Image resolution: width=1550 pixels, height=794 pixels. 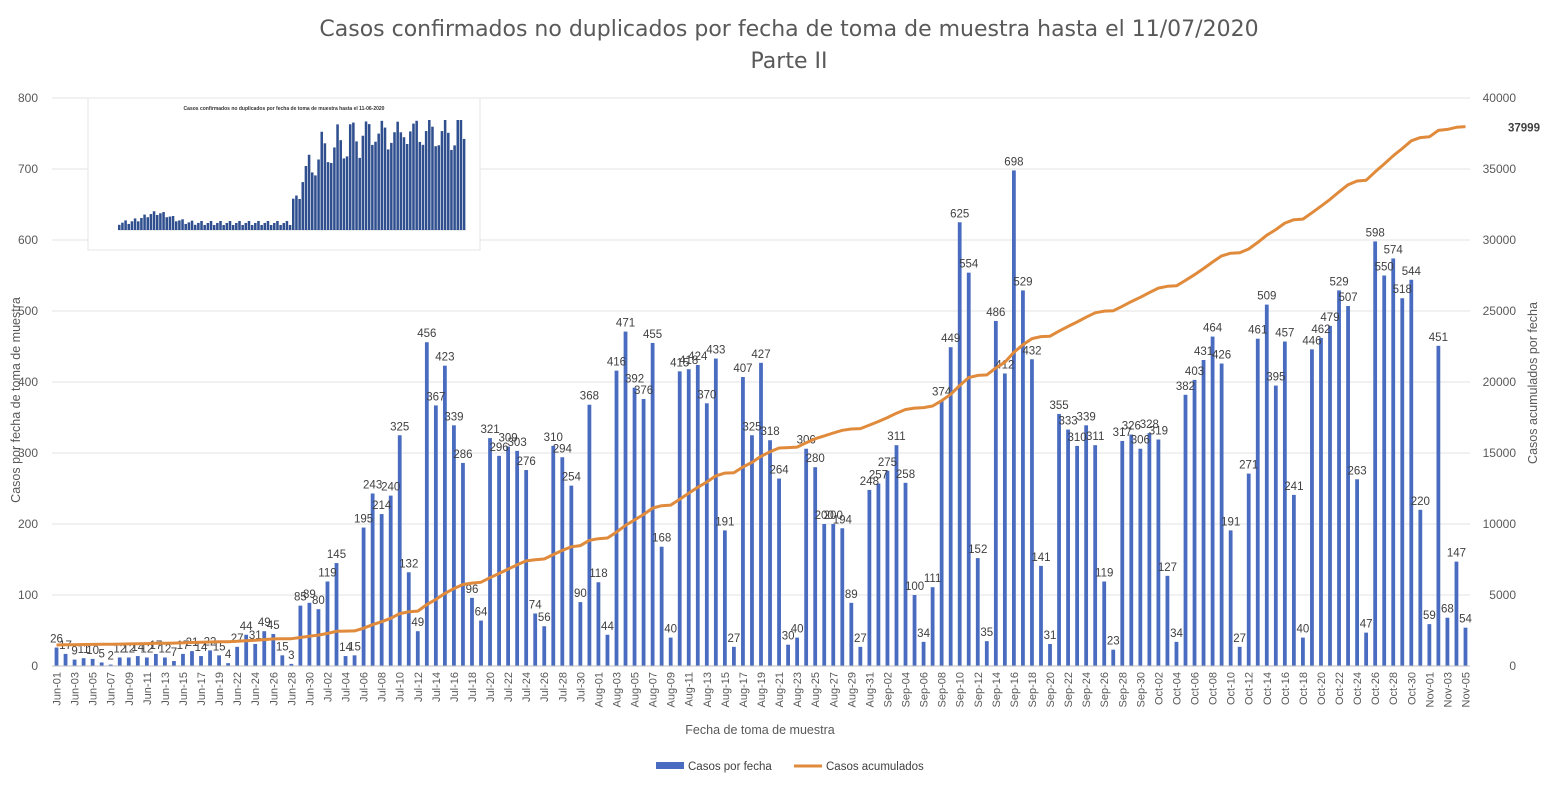 What do you see at coordinates (870, 689) in the screenshot?
I see `x-tick-label: Aug-31` at bounding box center [870, 689].